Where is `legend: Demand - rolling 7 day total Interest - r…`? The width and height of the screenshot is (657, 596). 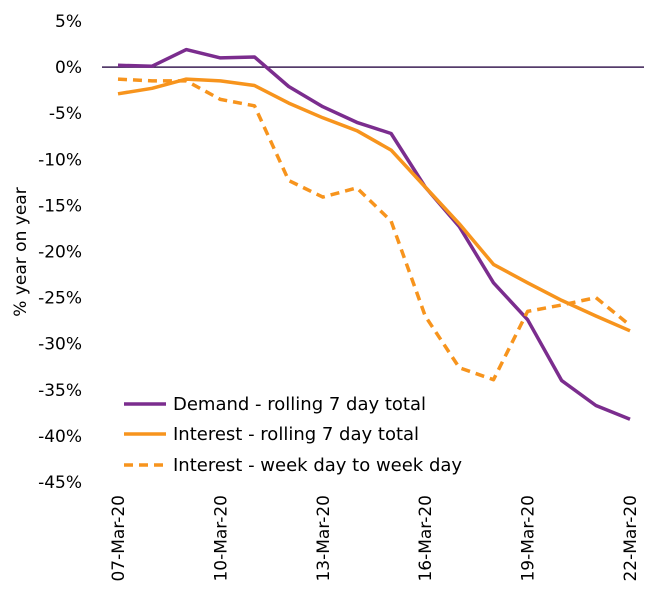 legend: Demand - rolling 7 day total Interest - r… is located at coordinates (293, 435).